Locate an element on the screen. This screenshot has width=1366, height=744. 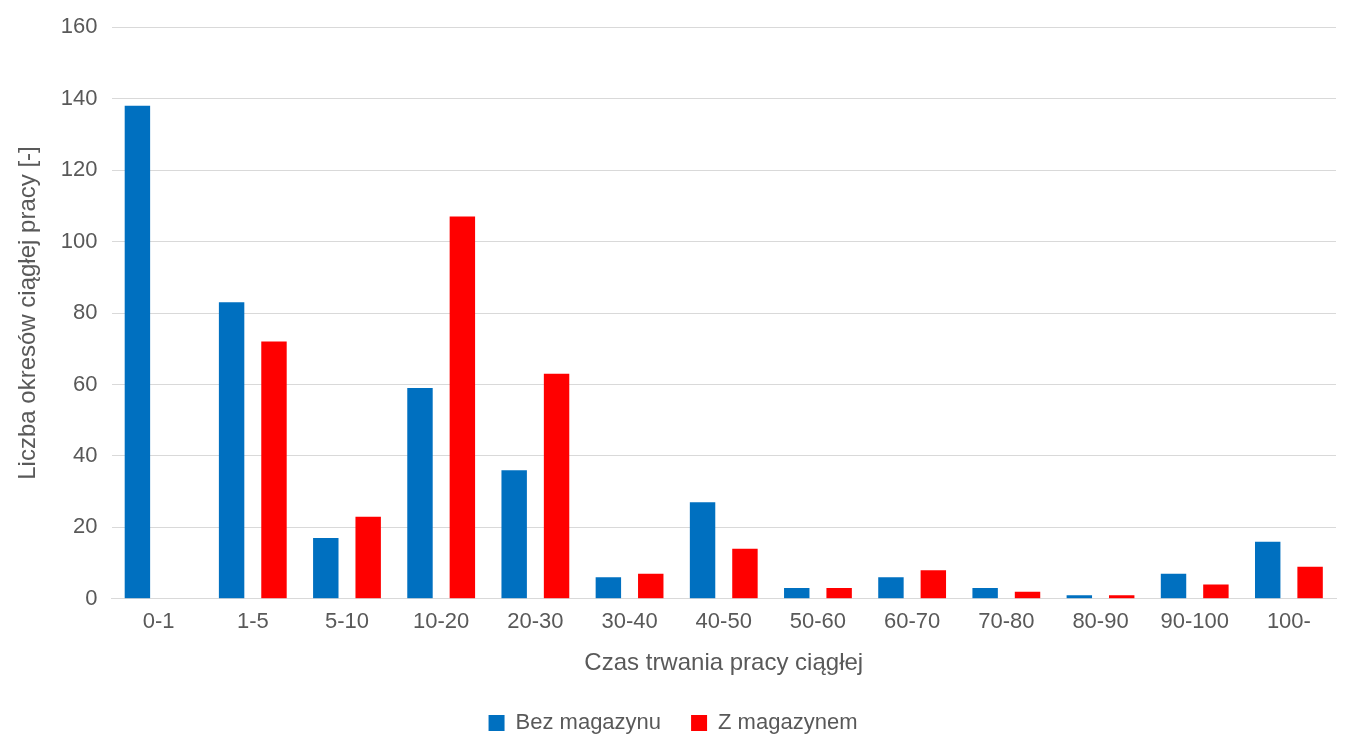
y-tick-label: 80 is located at coordinates (85, 312).